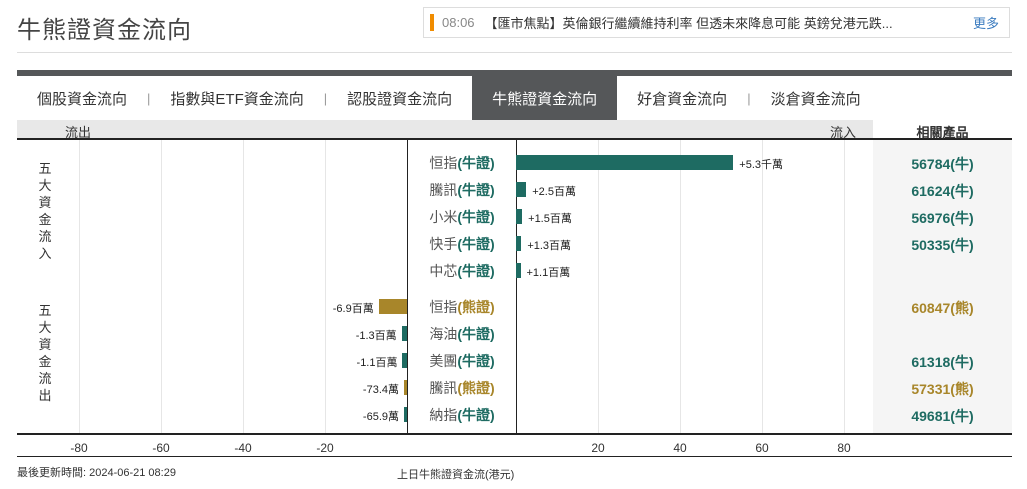 The height and width of the screenshot is (489, 1027). What do you see at coordinates (462, 415) in the screenshot?
I see `underlying-name: 納指(牛證)` at bounding box center [462, 415].